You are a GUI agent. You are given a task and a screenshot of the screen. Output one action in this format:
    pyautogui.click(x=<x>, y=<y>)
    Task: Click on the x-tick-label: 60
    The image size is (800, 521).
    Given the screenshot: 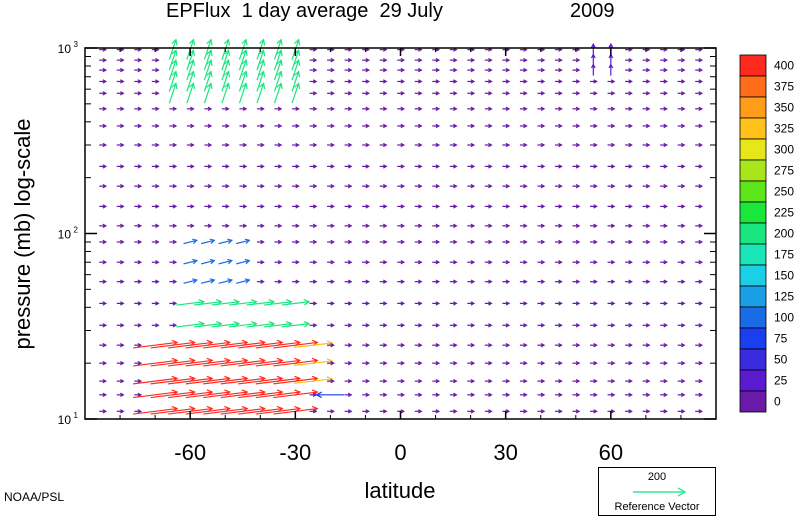 What is the action you would take?
    pyautogui.click(x=611, y=452)
    